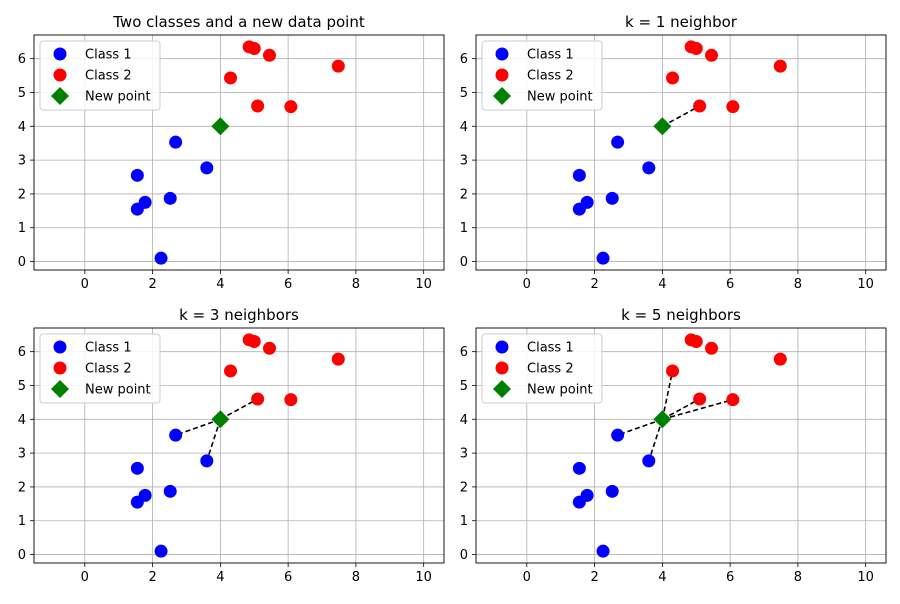 The image size is (900, 604). I want to click on subplot-title: Two classes and a new data point, so click(238, 22).